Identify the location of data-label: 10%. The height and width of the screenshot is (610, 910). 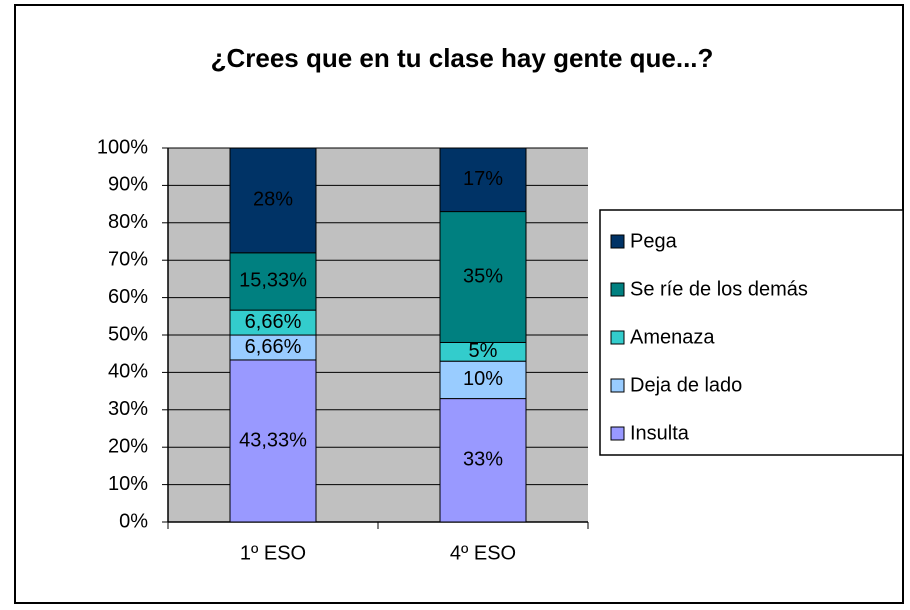
(483, 379).